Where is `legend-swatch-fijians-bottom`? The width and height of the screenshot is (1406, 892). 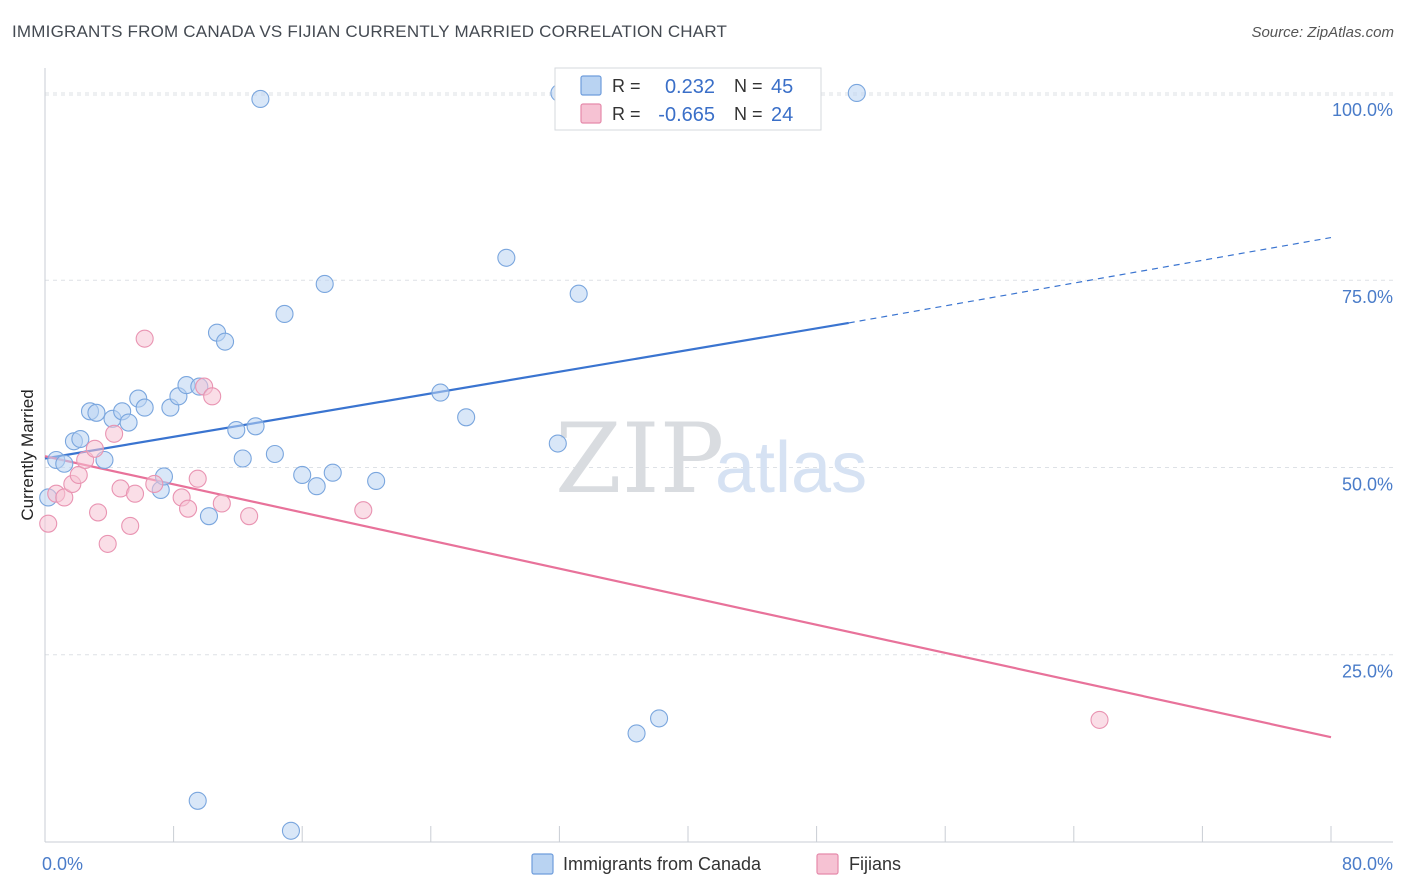
legend-swatch-fijians-bottom is located at coordinates (827, 864).